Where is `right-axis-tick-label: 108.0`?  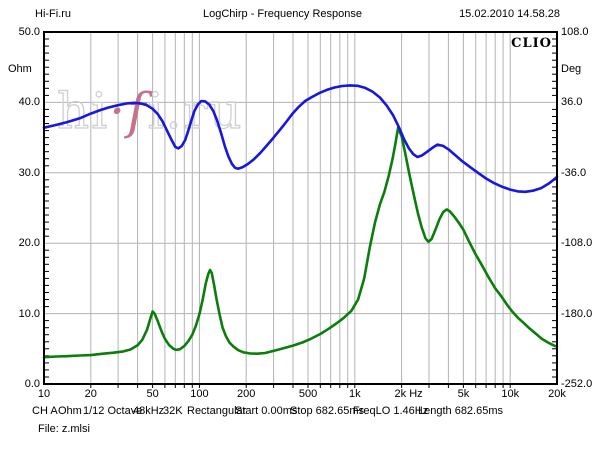
right-axis-tick-label: 108.0 is located at coordinates (575, 32).